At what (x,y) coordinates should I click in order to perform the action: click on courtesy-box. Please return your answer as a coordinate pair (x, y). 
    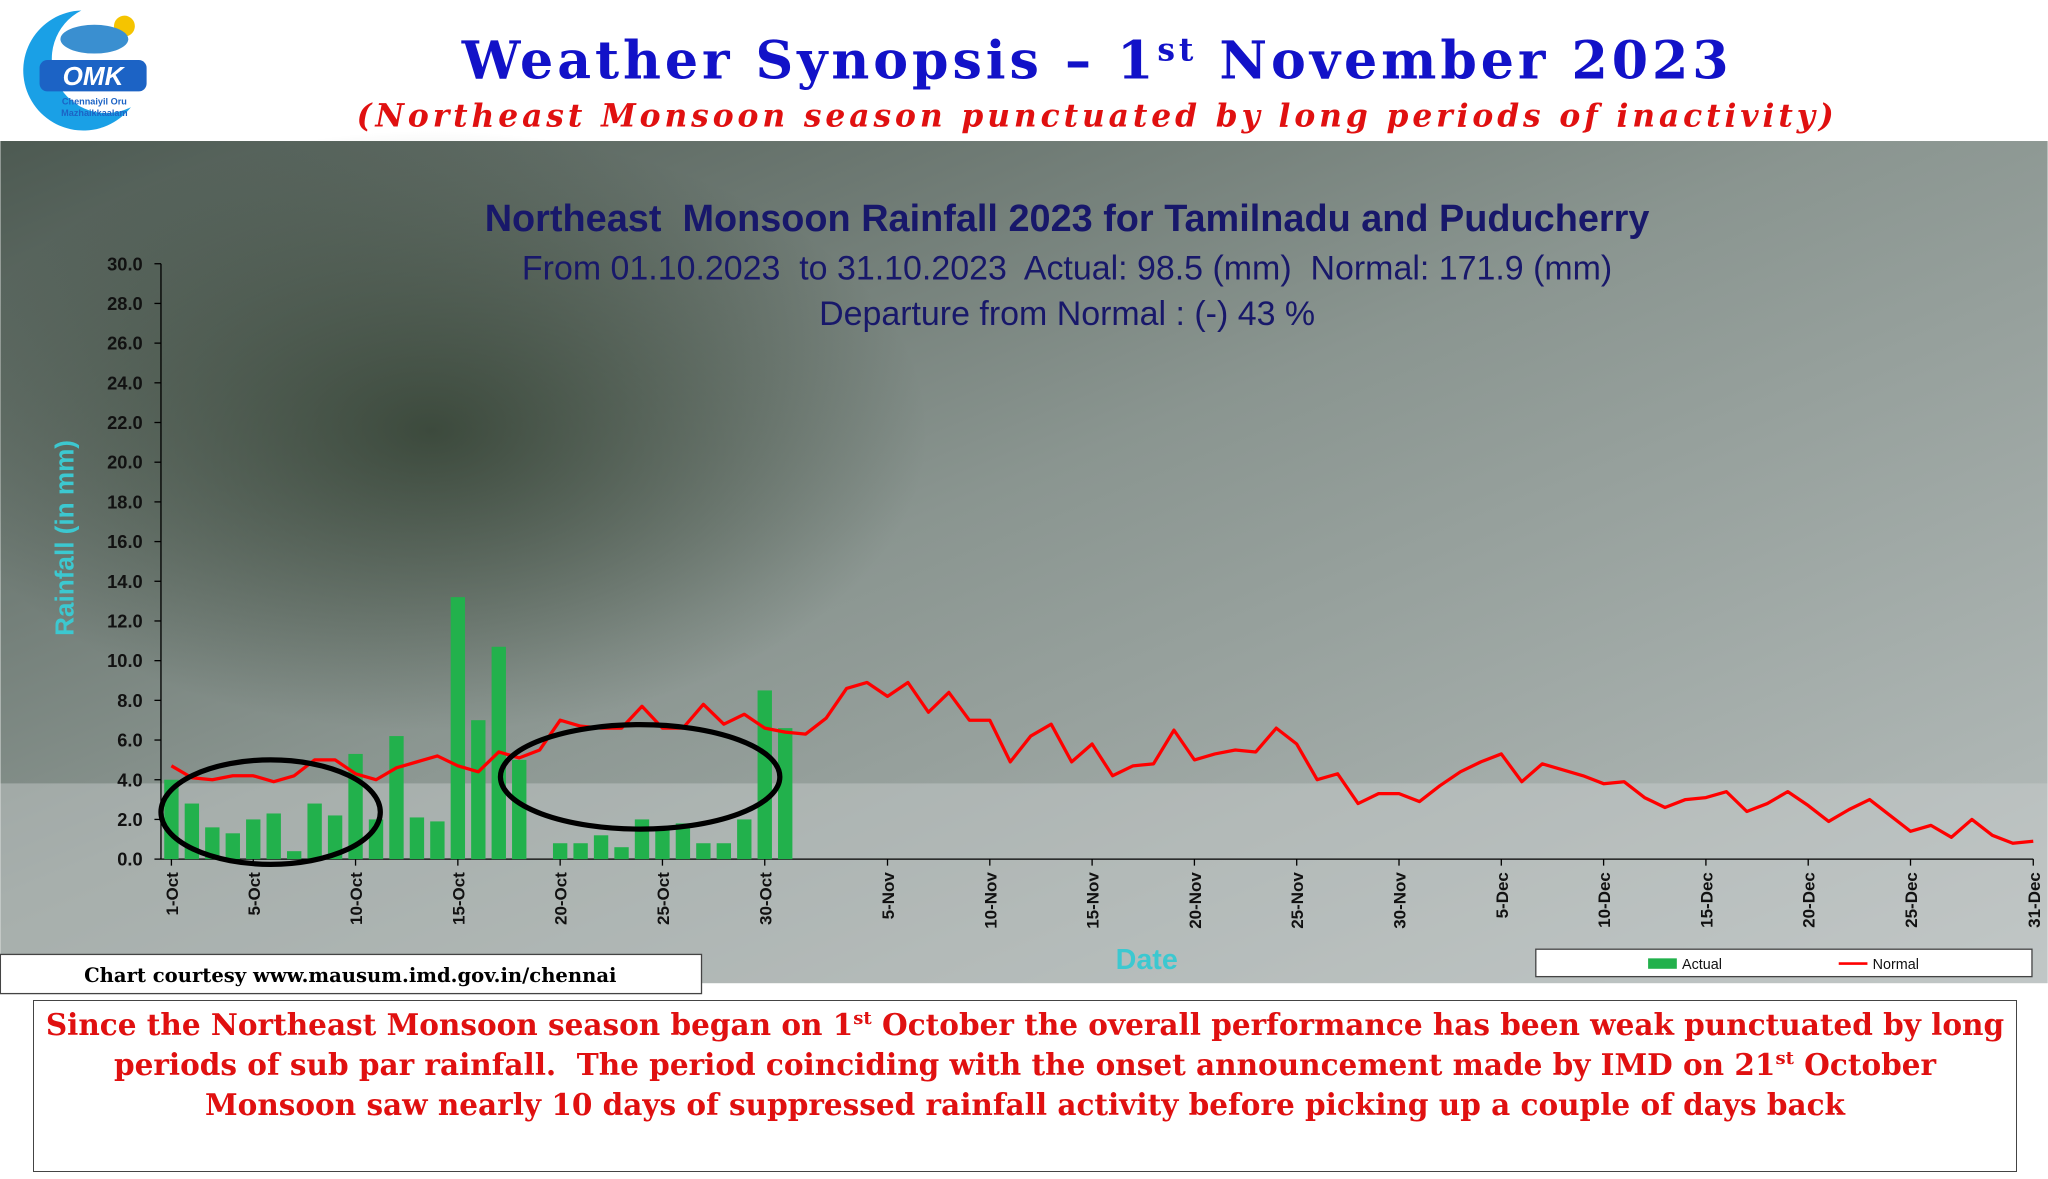
    Looking at the image, I should click on (351, 974).